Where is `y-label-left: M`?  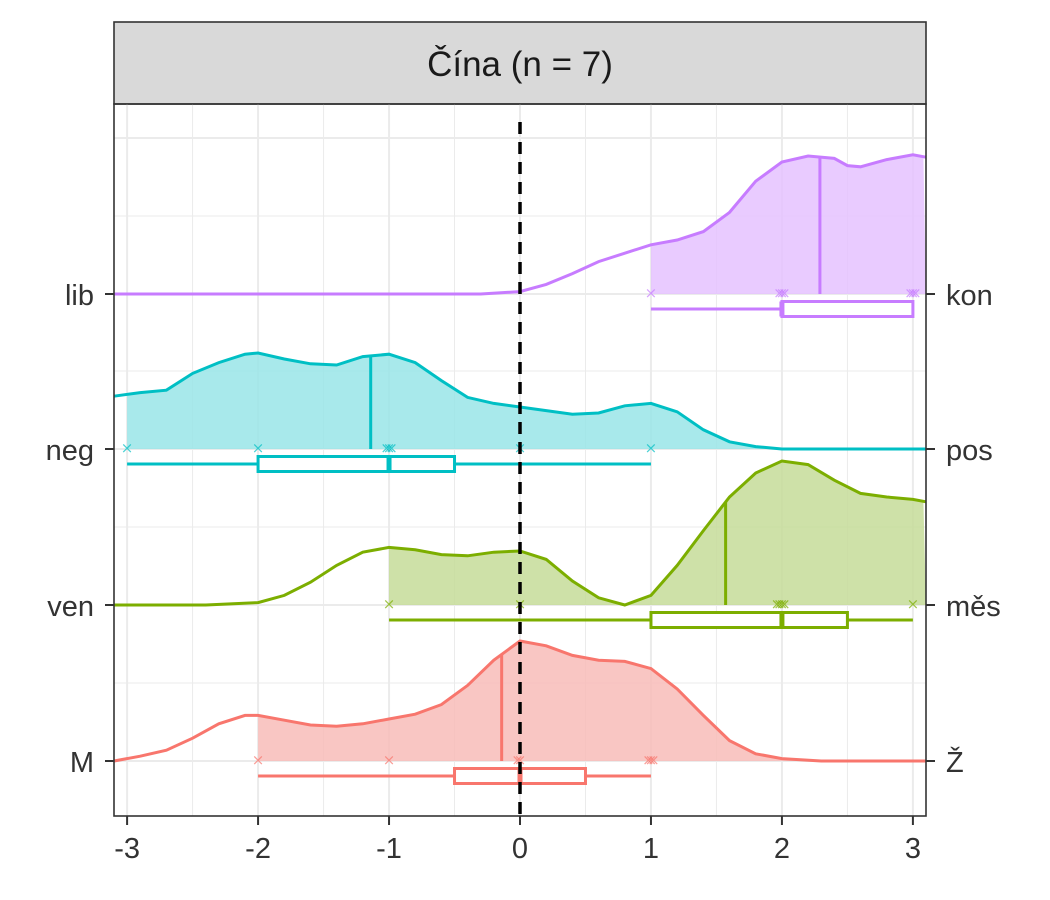
y-label-left: M is located at coordinates (82, 763).